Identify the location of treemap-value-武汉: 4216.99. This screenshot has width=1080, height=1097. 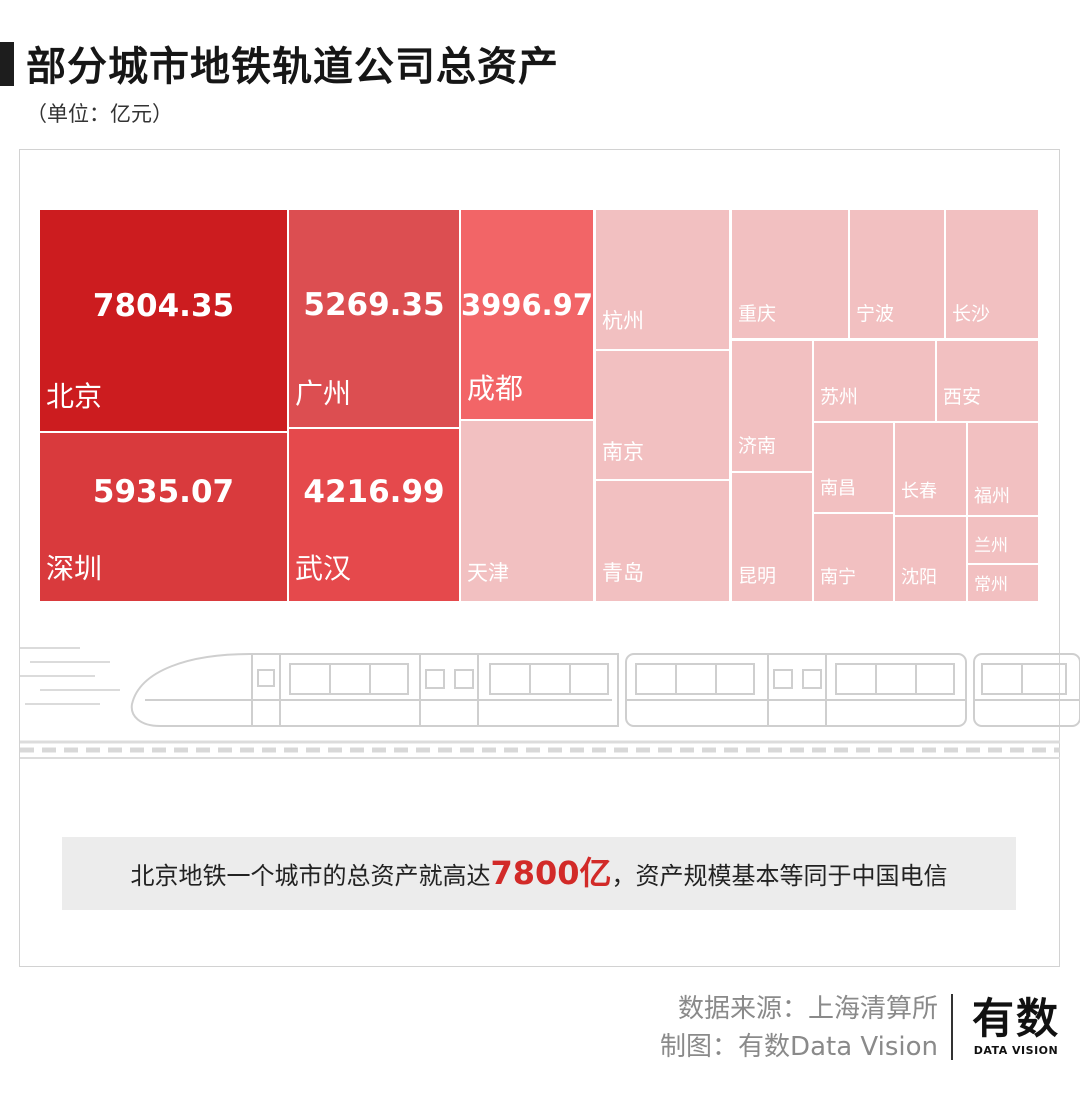
(373, 492).